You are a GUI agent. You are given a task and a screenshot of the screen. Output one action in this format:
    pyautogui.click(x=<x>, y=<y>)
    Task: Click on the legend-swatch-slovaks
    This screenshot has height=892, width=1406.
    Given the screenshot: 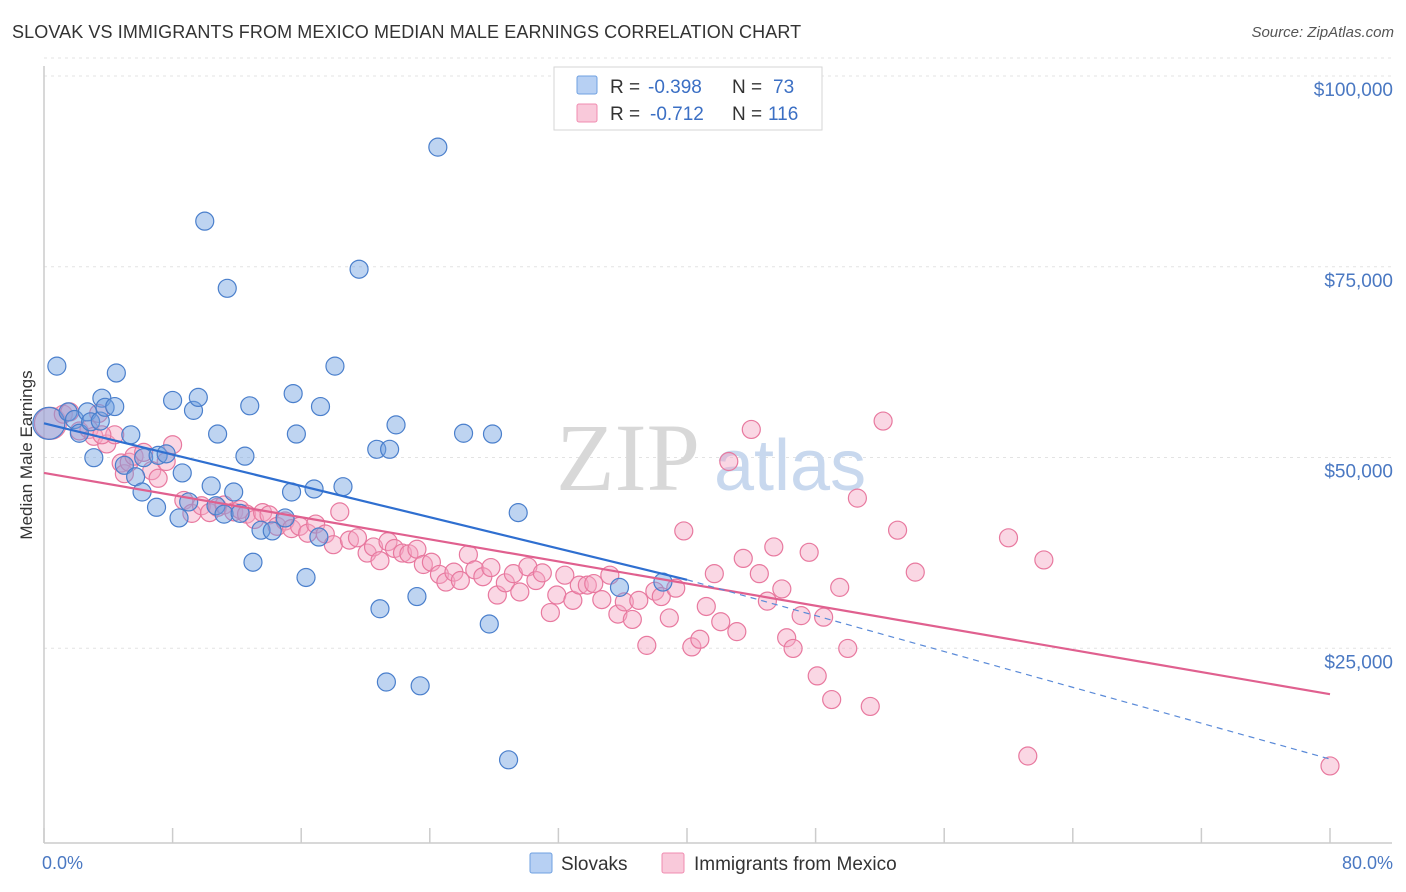 What is the action you would take?
    pyautogui.click(x=541, y=863)
    